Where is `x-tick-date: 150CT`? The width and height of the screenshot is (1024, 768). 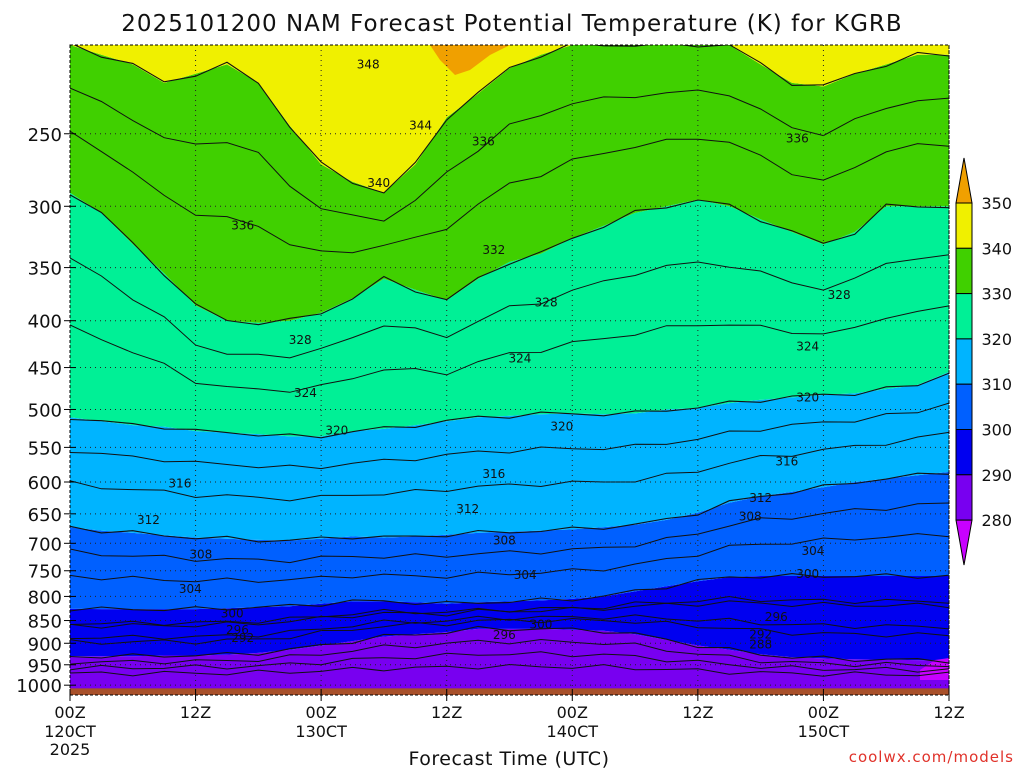
x-tick-date: 150CT is located at coordinates (824, 731).